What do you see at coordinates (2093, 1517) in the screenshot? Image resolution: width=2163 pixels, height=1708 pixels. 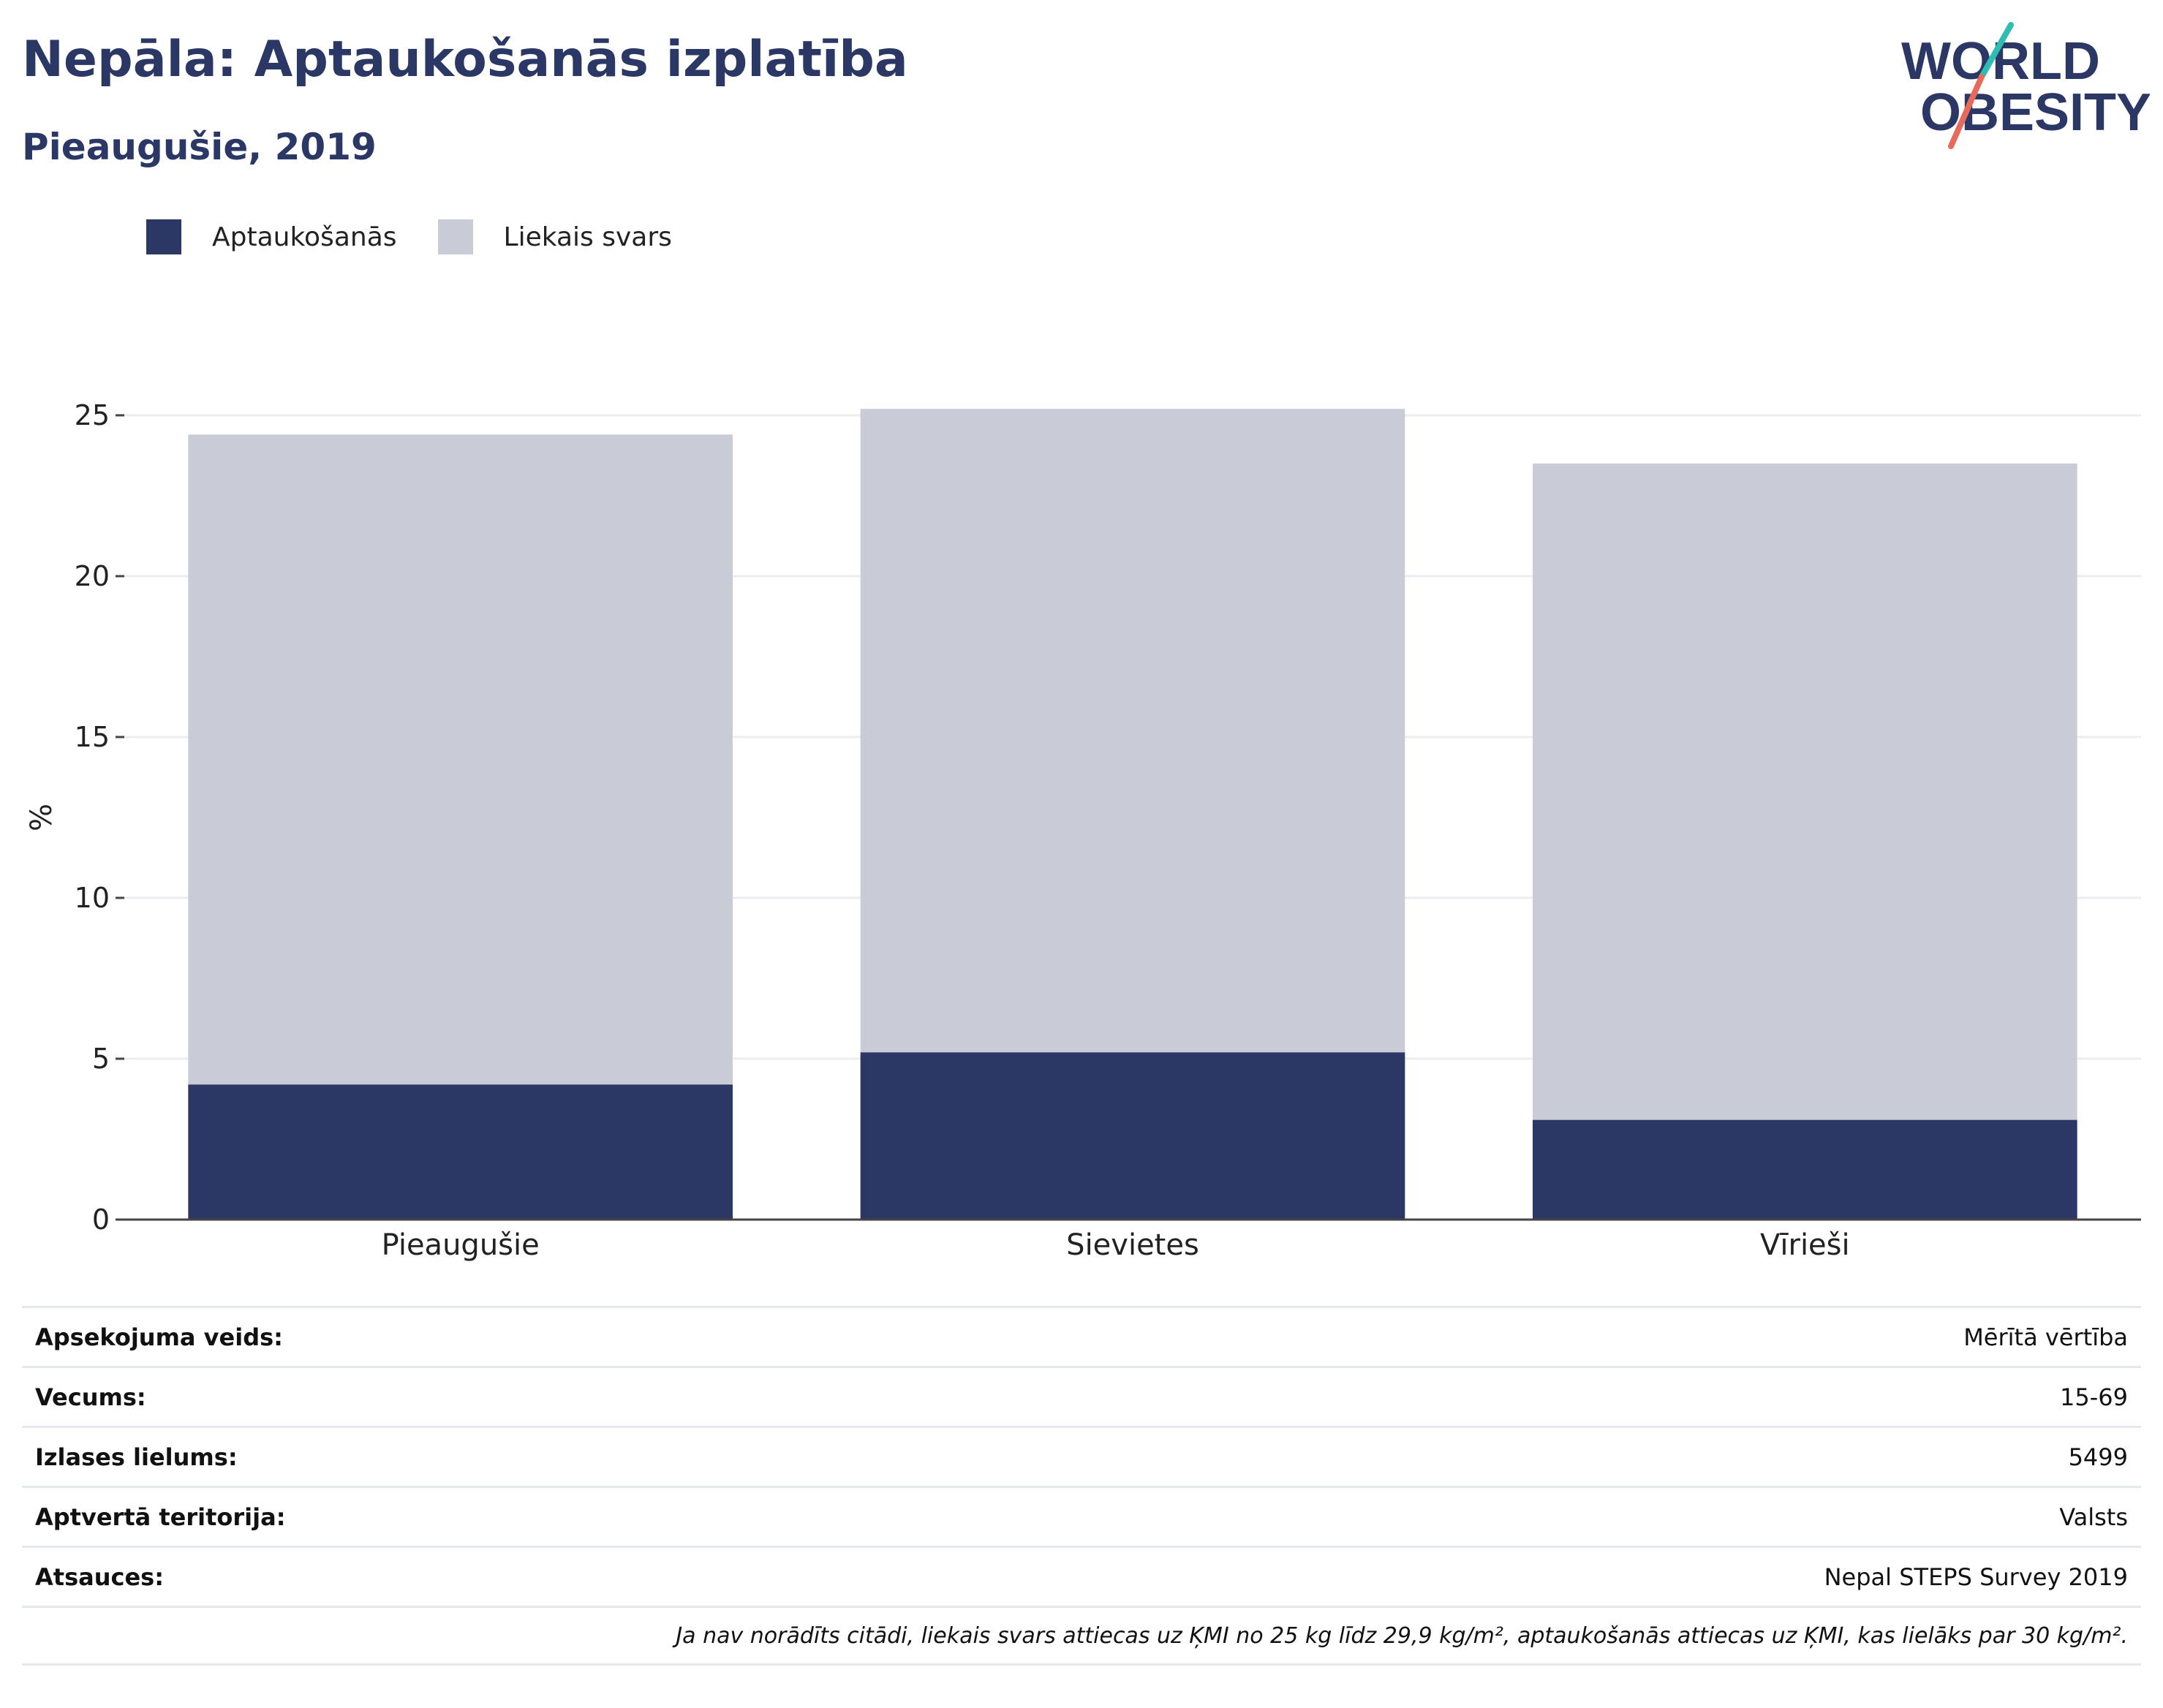 I see `info-value: Valsts` at bounding box center [2093, 1517].